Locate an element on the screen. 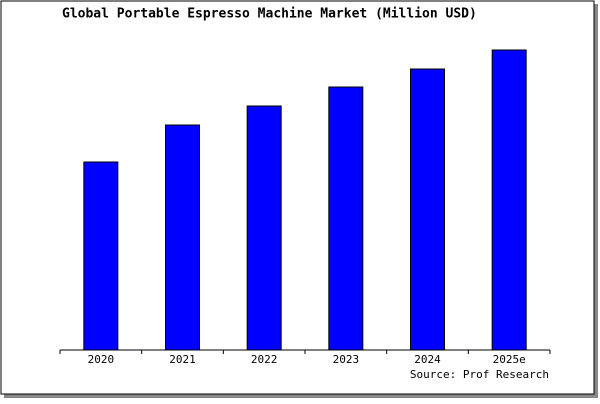 This screenshot has width=600, height=404. source-note: Source: Prof Research is located at coordinates (479, 374).